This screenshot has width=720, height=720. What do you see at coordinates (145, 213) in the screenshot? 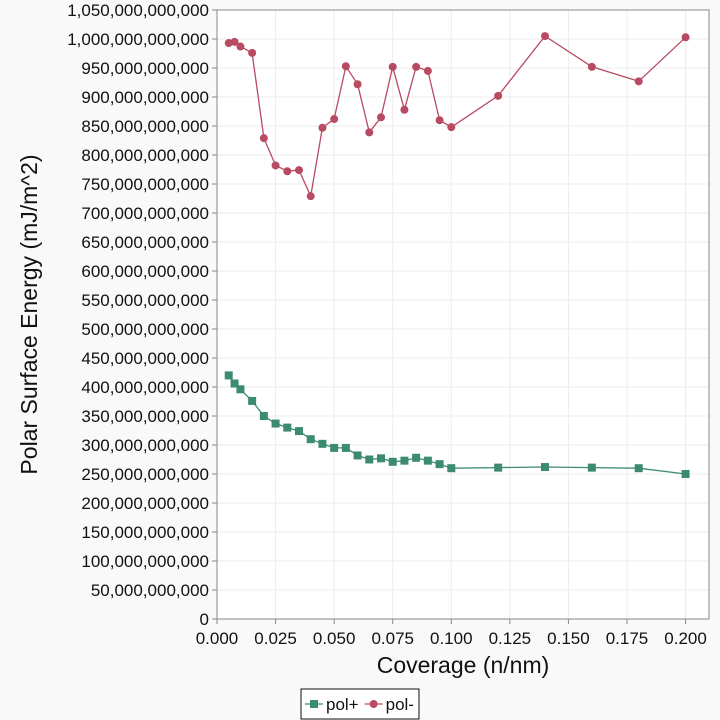
I see `y-tick-label: 700,000,000,000` at bounding box center [145, 213].